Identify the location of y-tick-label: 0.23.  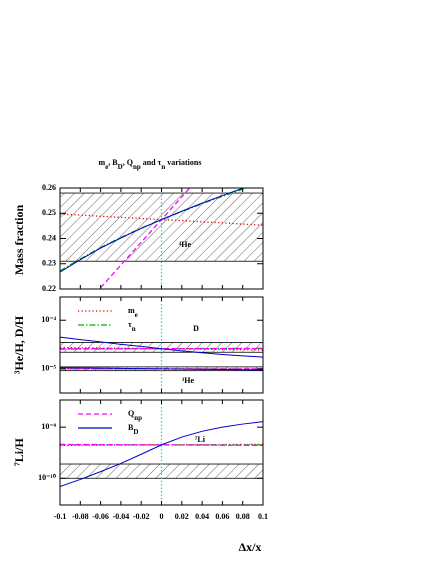
(49, 263).